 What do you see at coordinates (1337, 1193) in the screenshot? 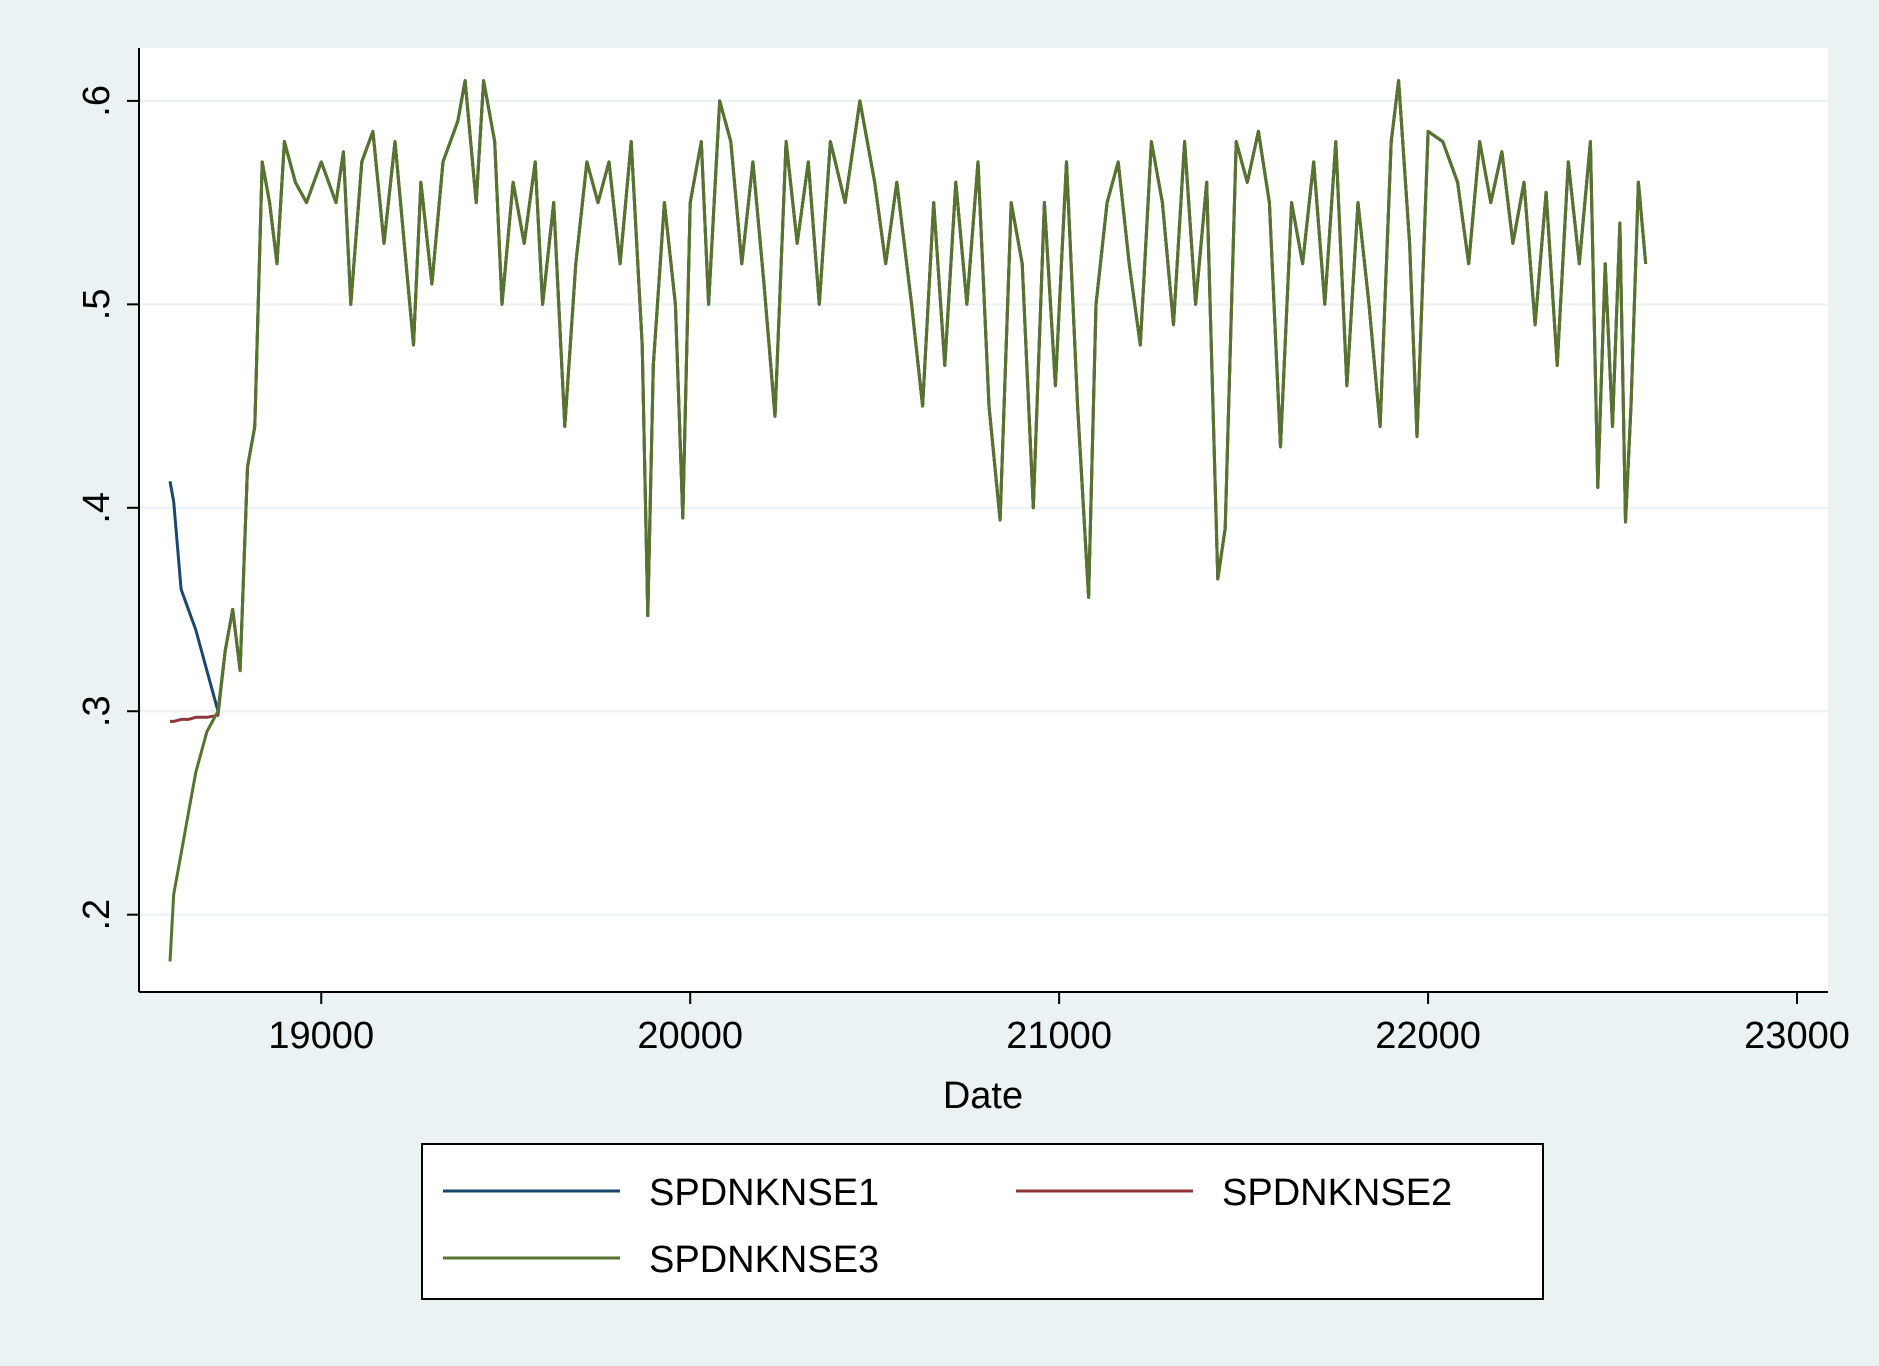
I see `legend-label: SPDNKNSE2` at bounding box center [1337, 1193].